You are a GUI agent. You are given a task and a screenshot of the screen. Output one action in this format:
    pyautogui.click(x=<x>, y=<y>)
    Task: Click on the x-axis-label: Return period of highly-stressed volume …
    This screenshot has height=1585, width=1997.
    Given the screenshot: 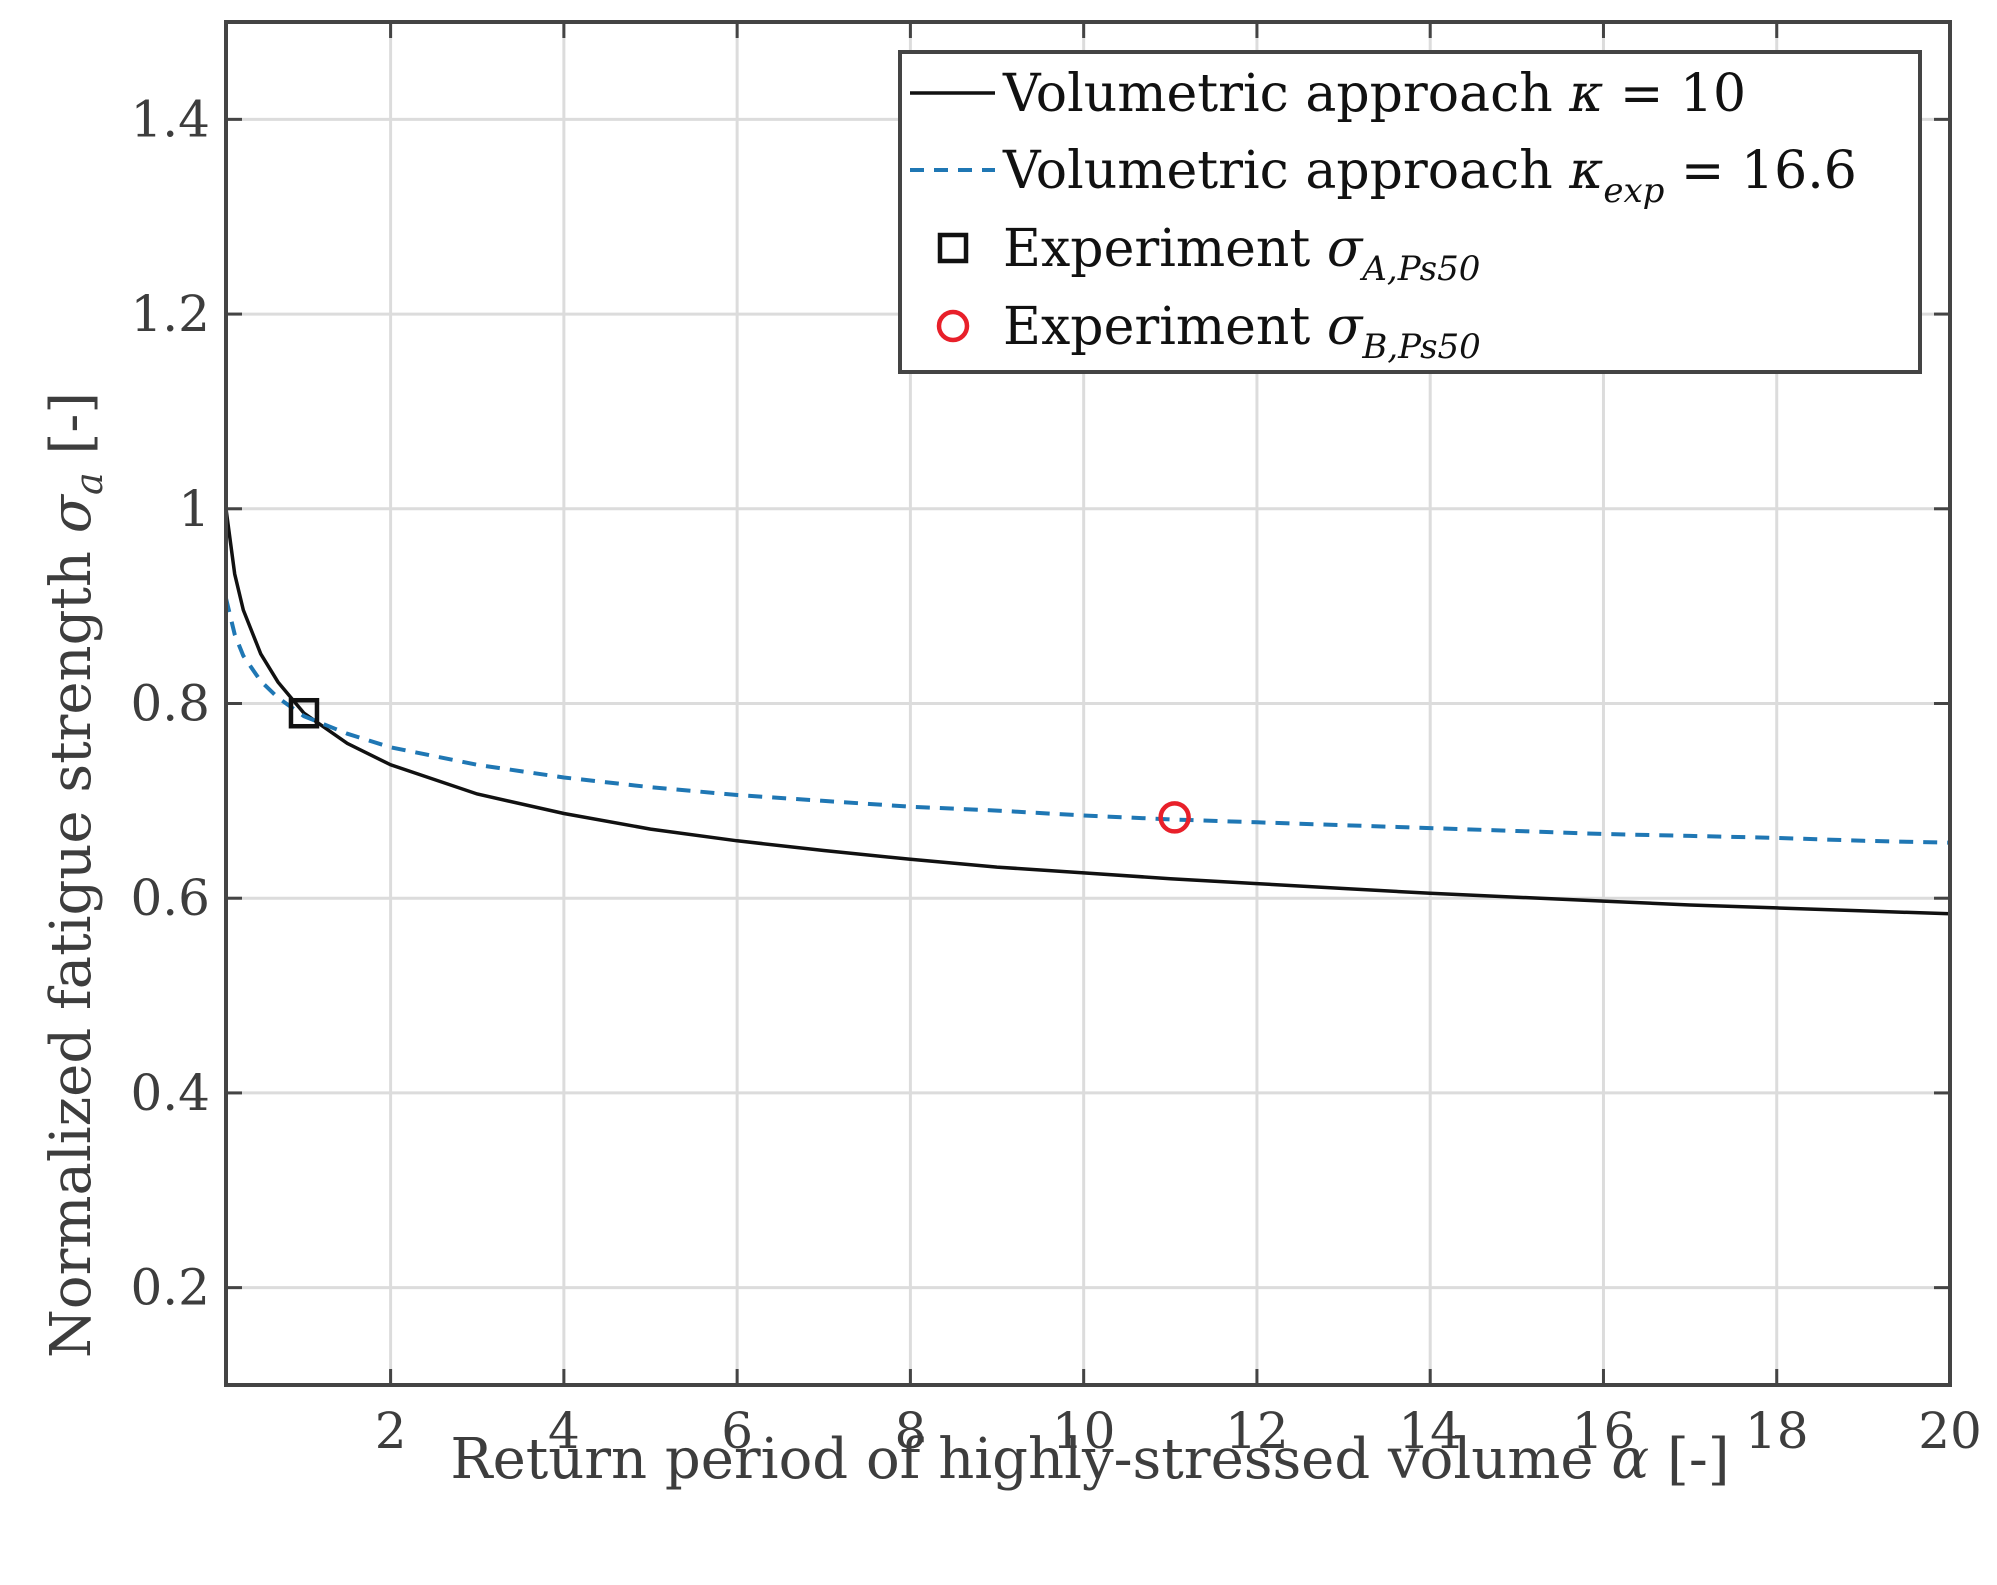 What is the action you would take?
    pyautogui.click(x=1089, y=1459)
    